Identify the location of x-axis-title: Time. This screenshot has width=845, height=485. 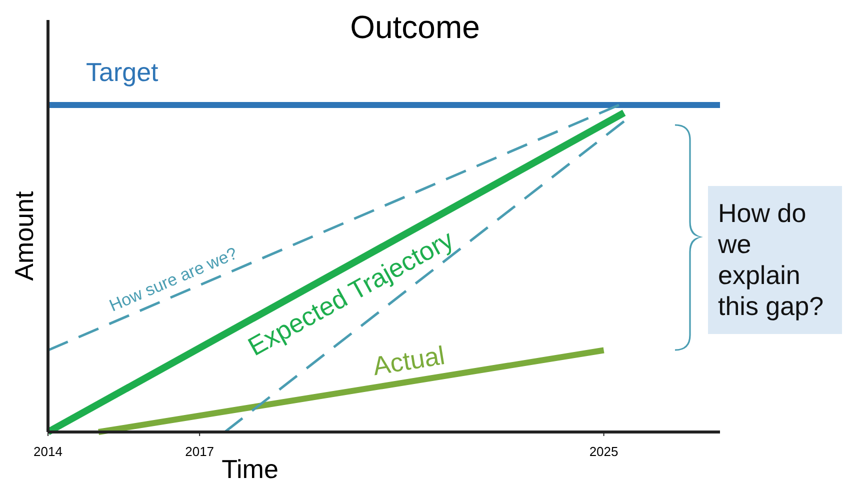
(250, 469).